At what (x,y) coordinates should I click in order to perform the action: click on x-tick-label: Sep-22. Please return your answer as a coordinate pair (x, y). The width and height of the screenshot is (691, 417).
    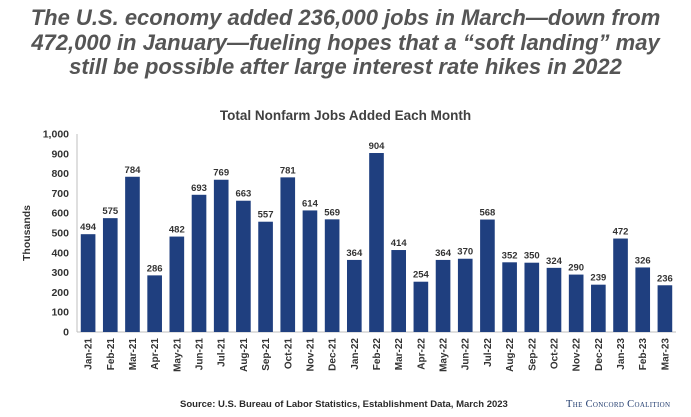
    Looking at the image, I should click on (532, 354).